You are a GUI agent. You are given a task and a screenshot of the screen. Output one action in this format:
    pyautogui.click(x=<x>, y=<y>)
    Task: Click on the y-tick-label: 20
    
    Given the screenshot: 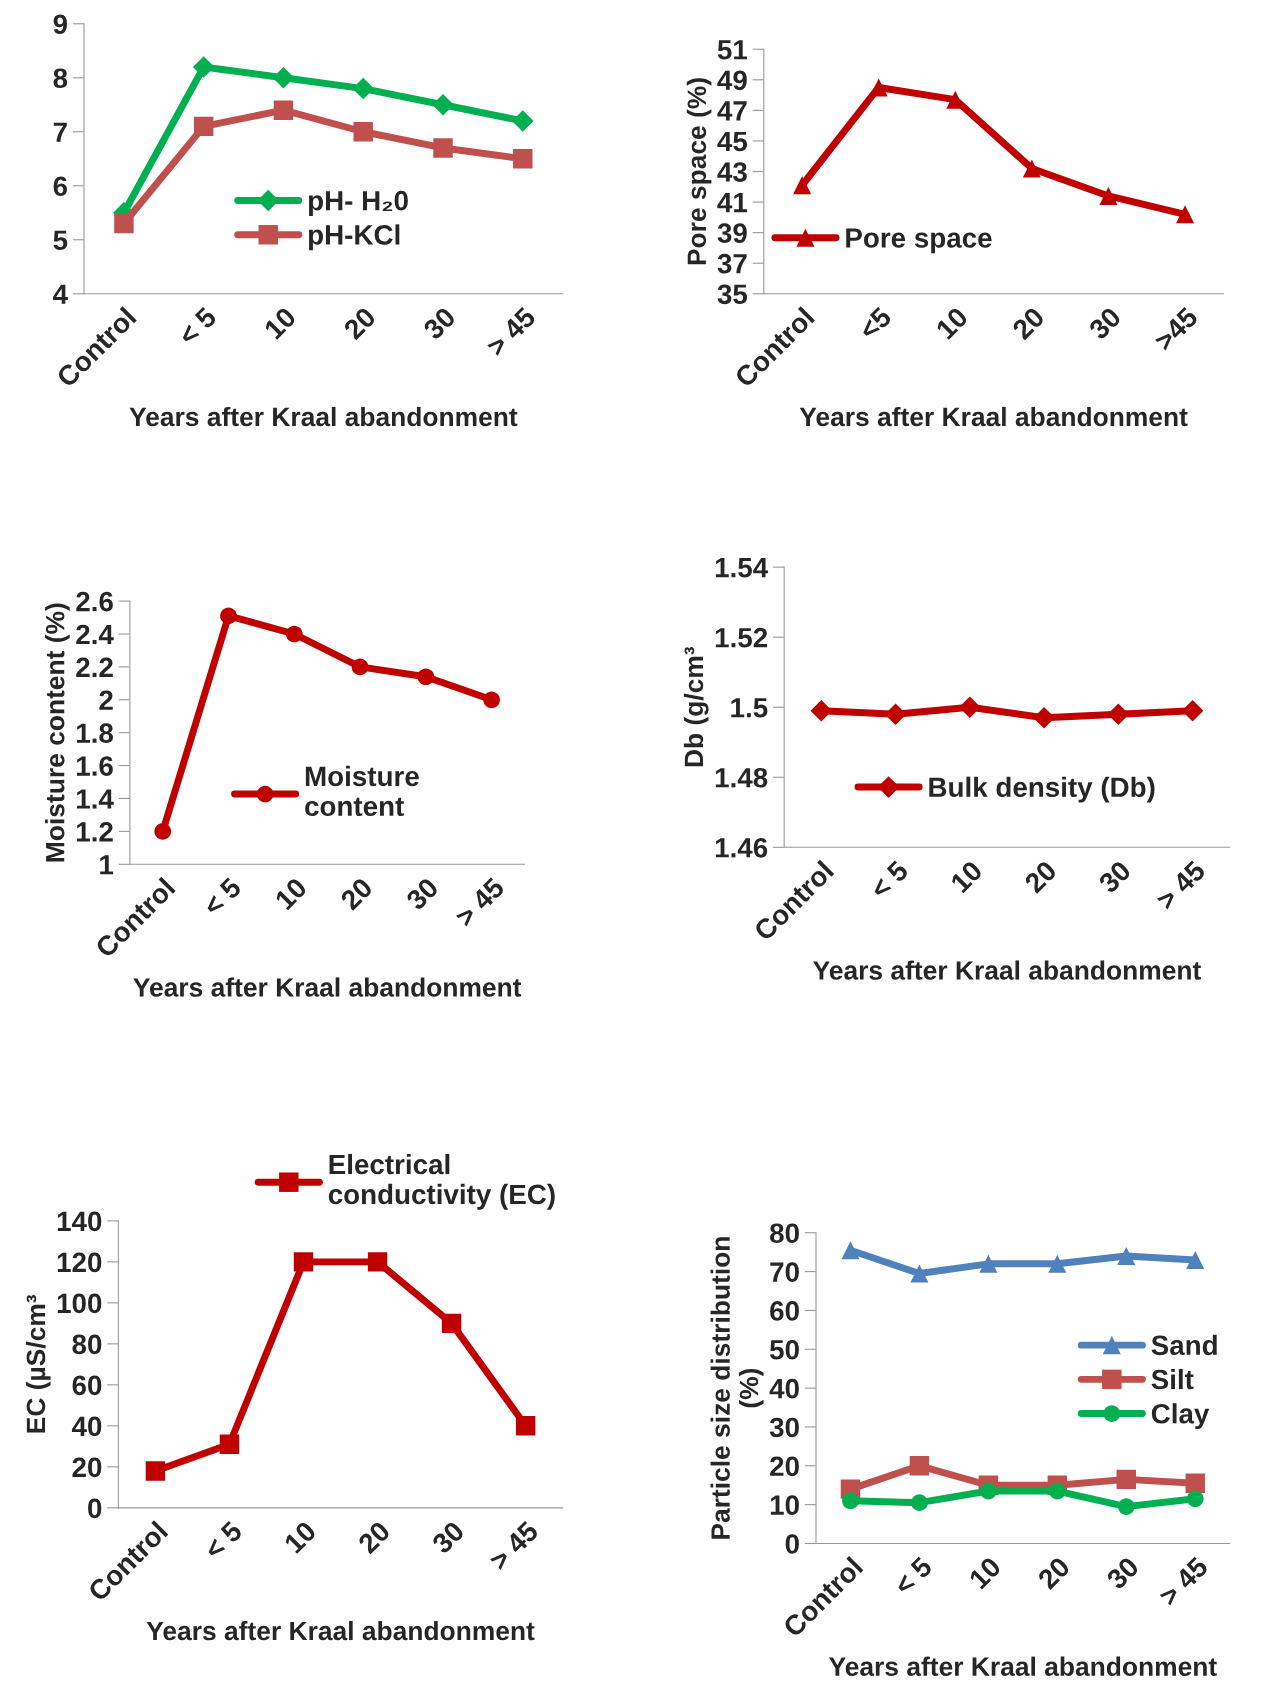 What is the action you would take?
    pyautogui.click(x=87, y=1467)
    